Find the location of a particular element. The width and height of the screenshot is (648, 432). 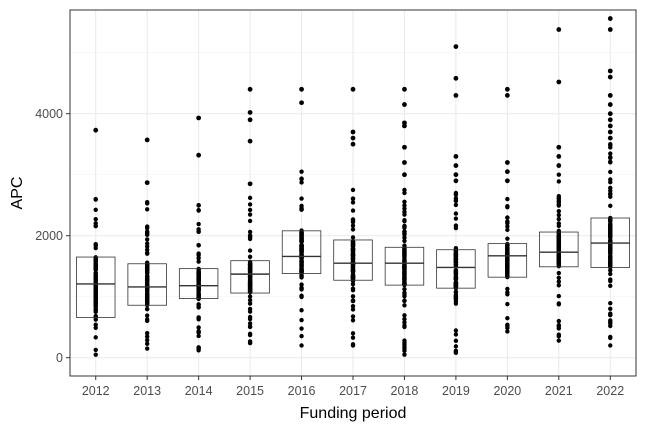

y-tick-label: 0 is located at coordinates (59, 358).